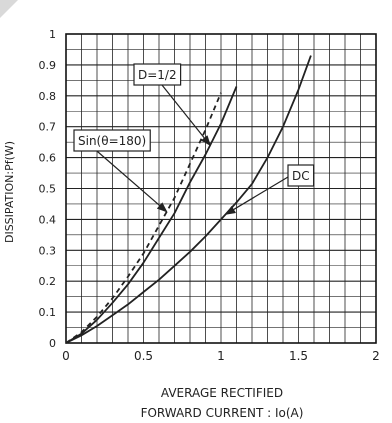 Image resolution: width=392 pixels, height=423 pixels. Describe the element at coordinates (376, 356) in the screenshot. I see `x-tick-label: 2` at that location.